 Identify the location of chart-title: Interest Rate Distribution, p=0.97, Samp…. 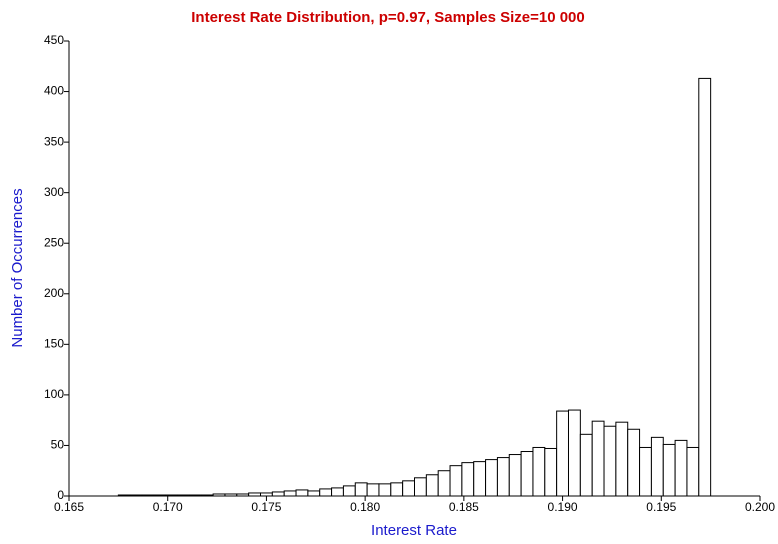
(388, 17).